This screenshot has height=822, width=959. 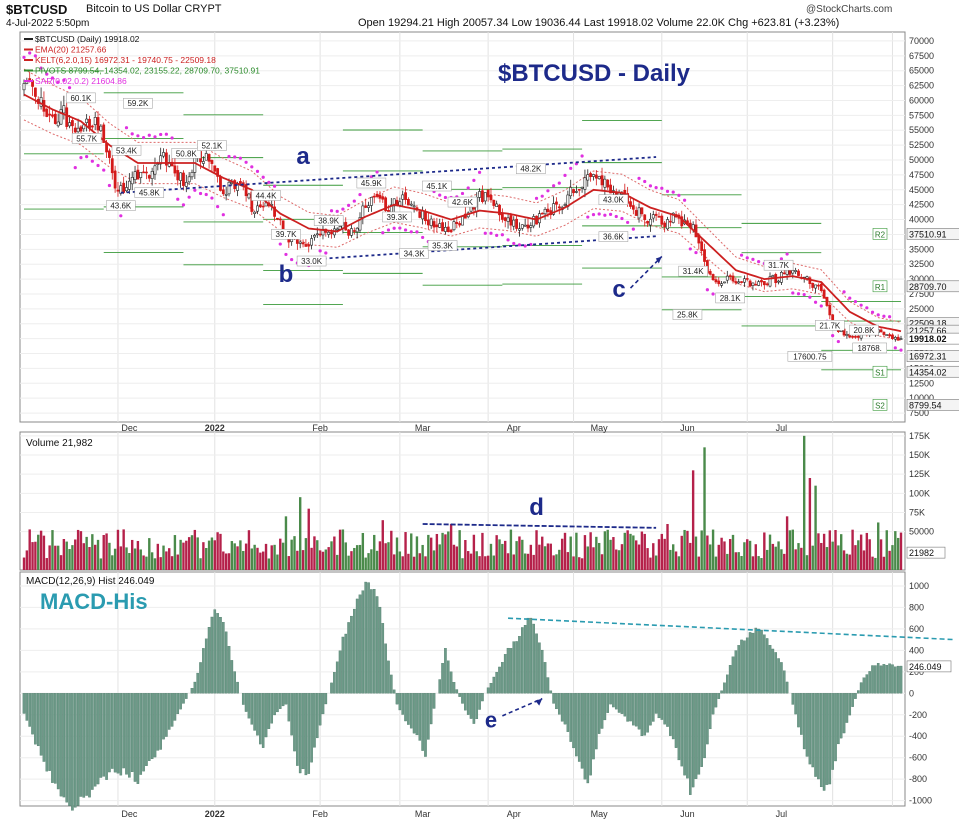 What do you see at coordinates (150, 193) in the screenshot?
I see `swing-label: 45.8K` at bounding box center [150, 193].